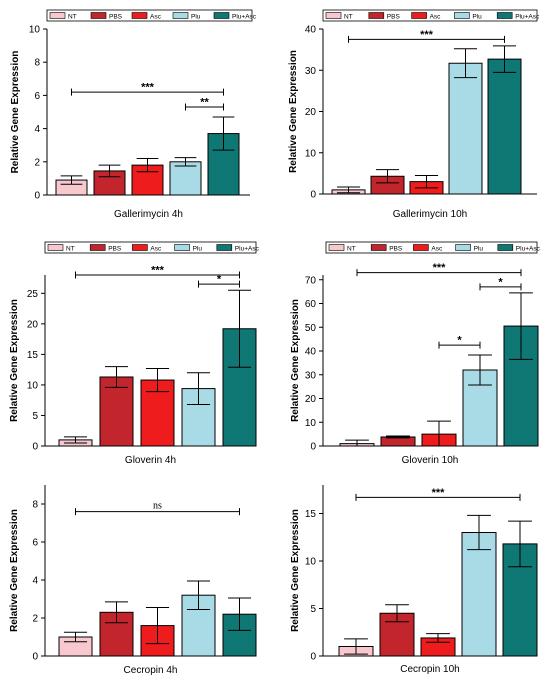 Image resolution: width=550 pixels, height=680 pixels. Describe the element at coordinates (204, 103) in the screenshot. I see `significance-label: **` at that location.